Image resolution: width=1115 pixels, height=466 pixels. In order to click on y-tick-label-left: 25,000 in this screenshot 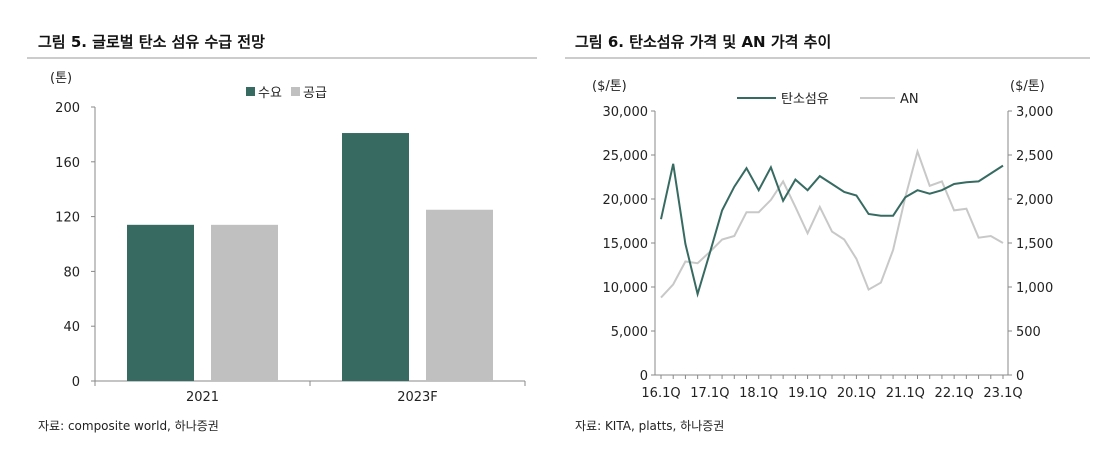, I will do `click(626, 156)`.